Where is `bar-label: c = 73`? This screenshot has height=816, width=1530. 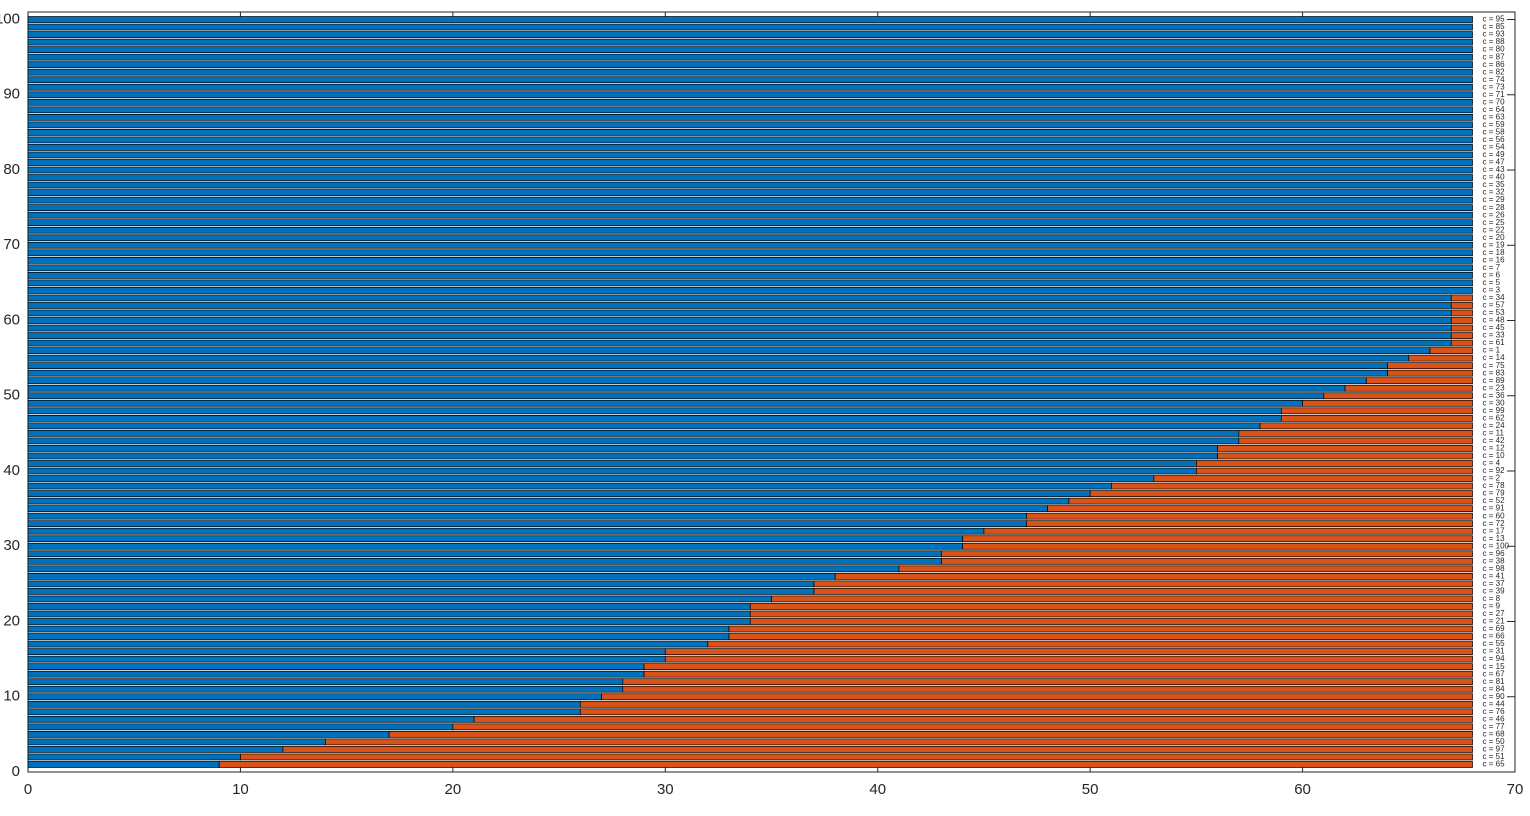 bar-label: c = 73 is located at coordinates (1494, 86).